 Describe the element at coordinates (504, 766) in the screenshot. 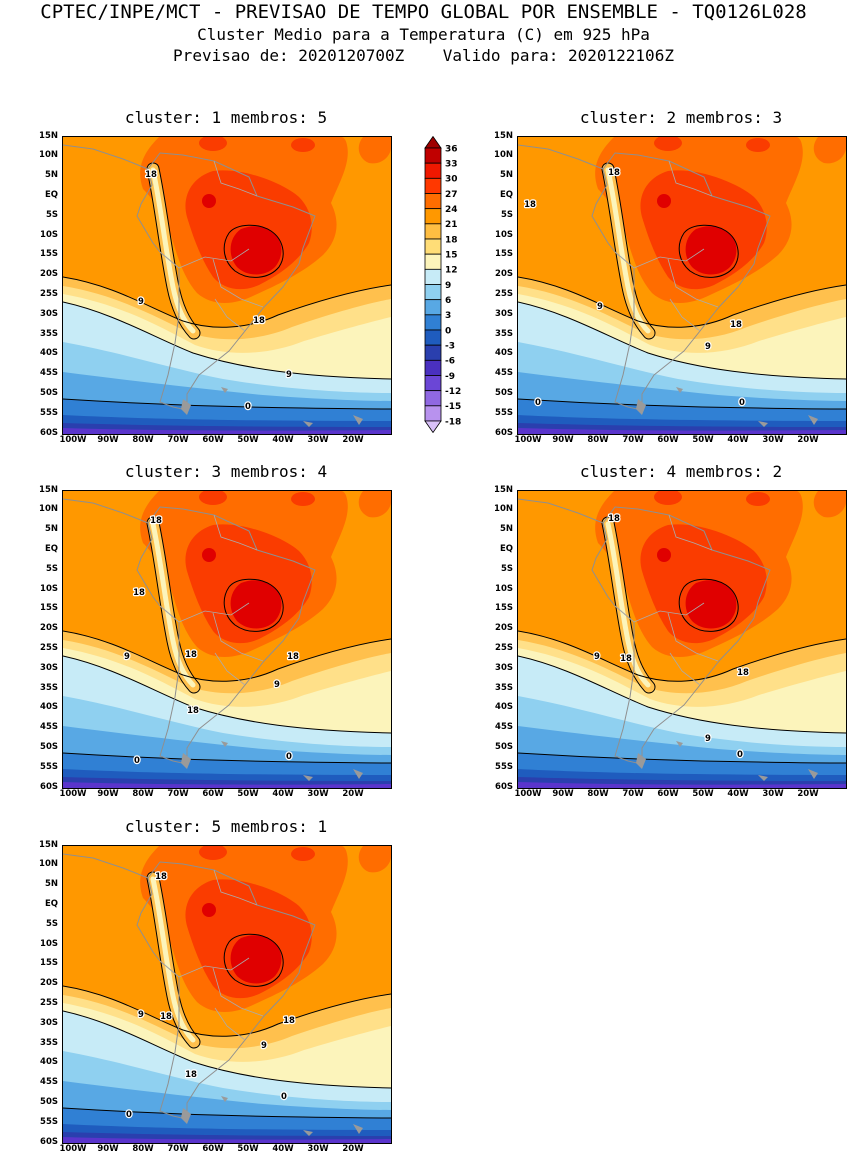

I see `y-axis-label: 55S` at that location.